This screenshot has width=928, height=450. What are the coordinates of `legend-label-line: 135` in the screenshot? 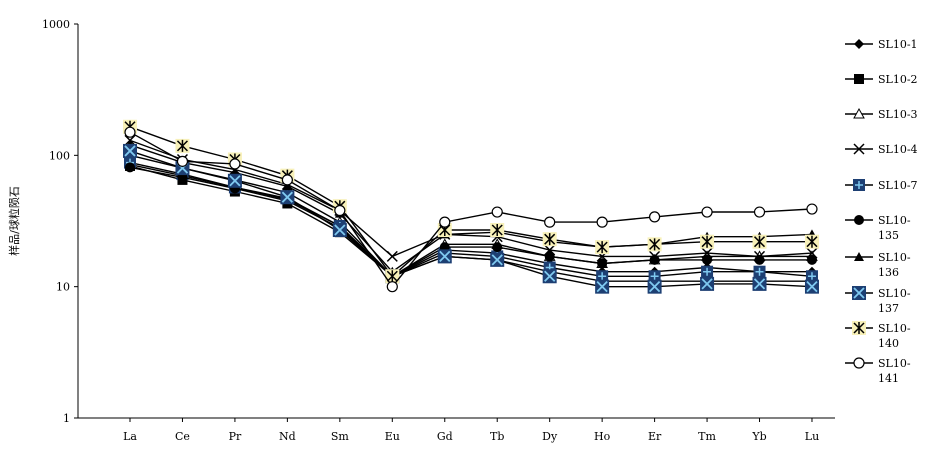 It's located at (888, 235).